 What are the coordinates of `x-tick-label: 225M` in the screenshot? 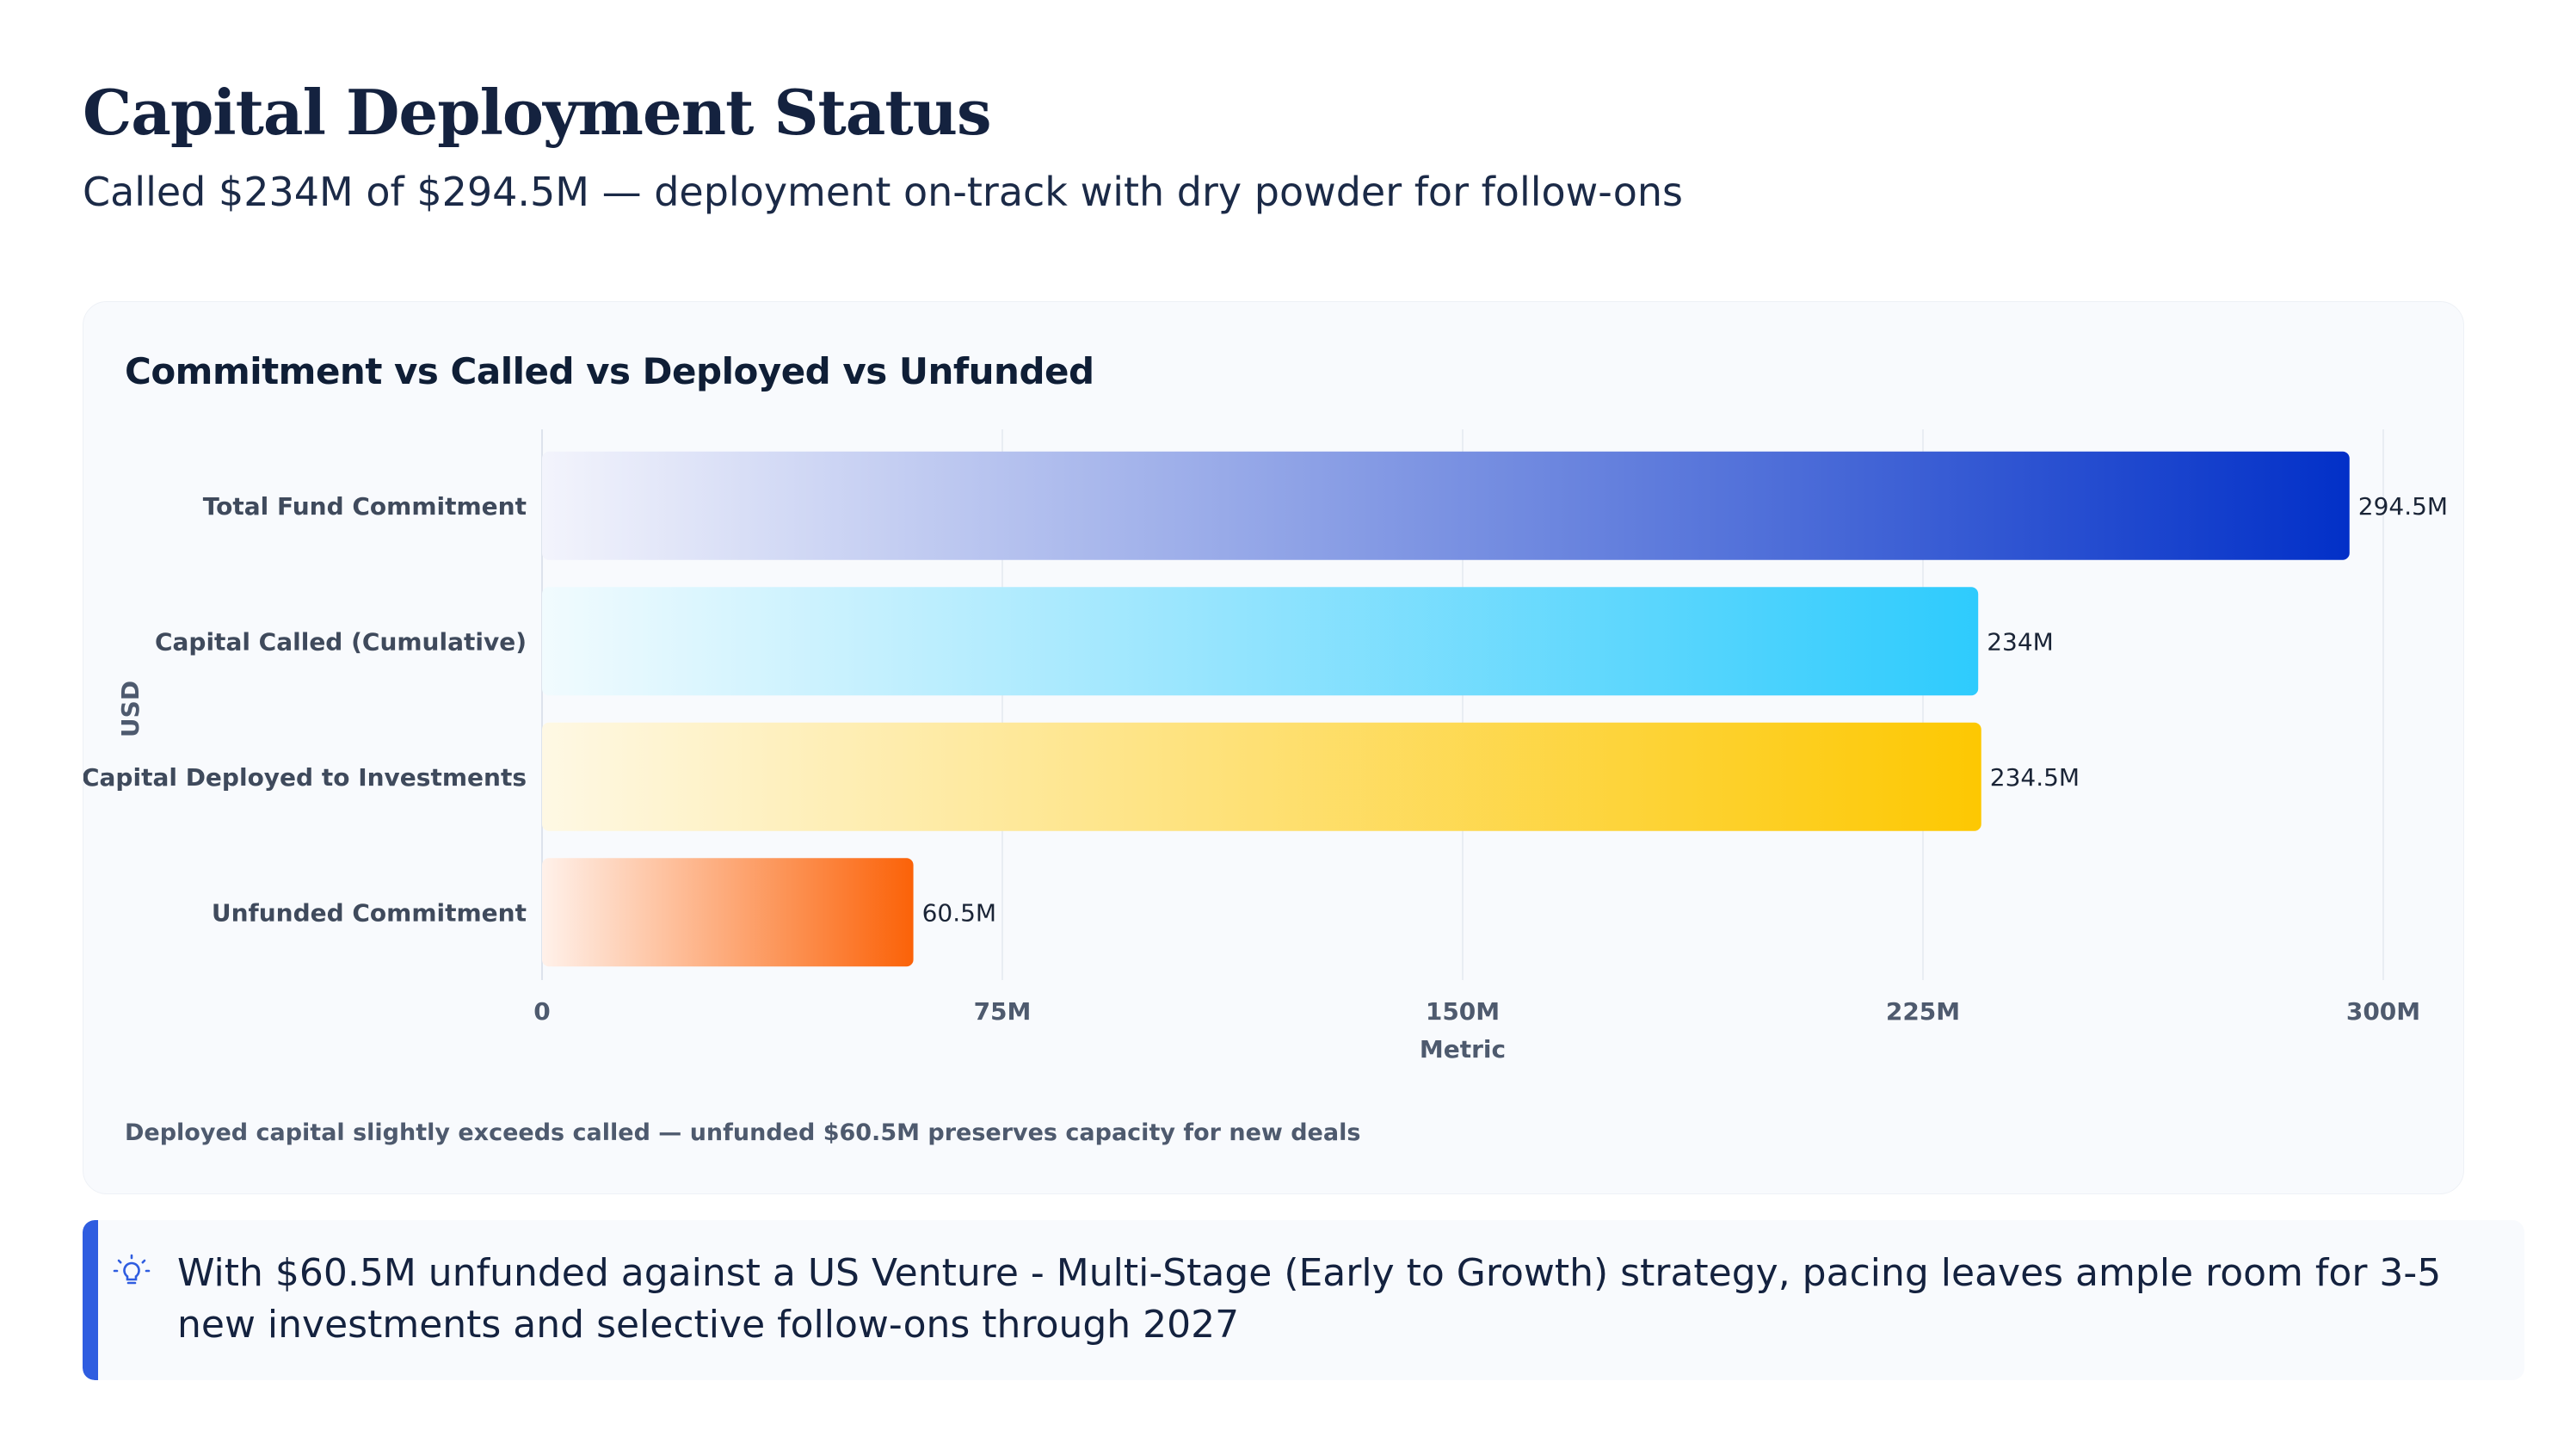 It's located at (1923, 1012).